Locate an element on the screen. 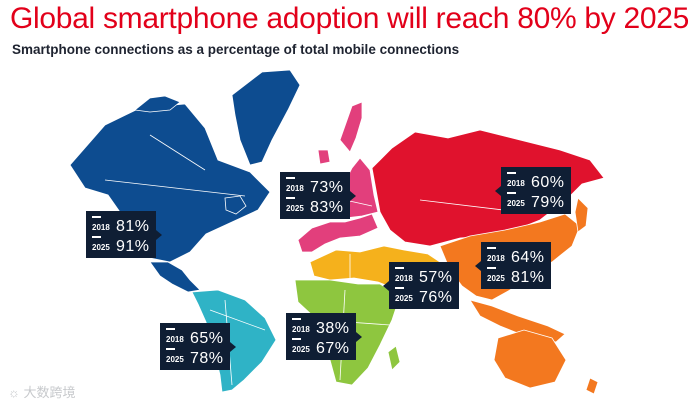 This screenshot has height=404, width=692. watermark-text: 大数跨境 is located at coordinates (49, 392).